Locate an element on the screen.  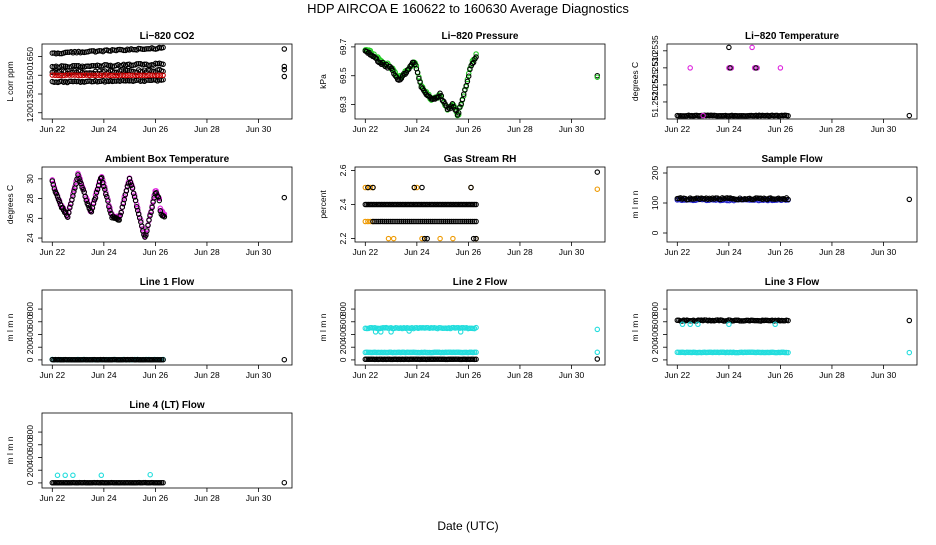
panel-title: Li−820 Temperature is located at coordinates (792, 36).